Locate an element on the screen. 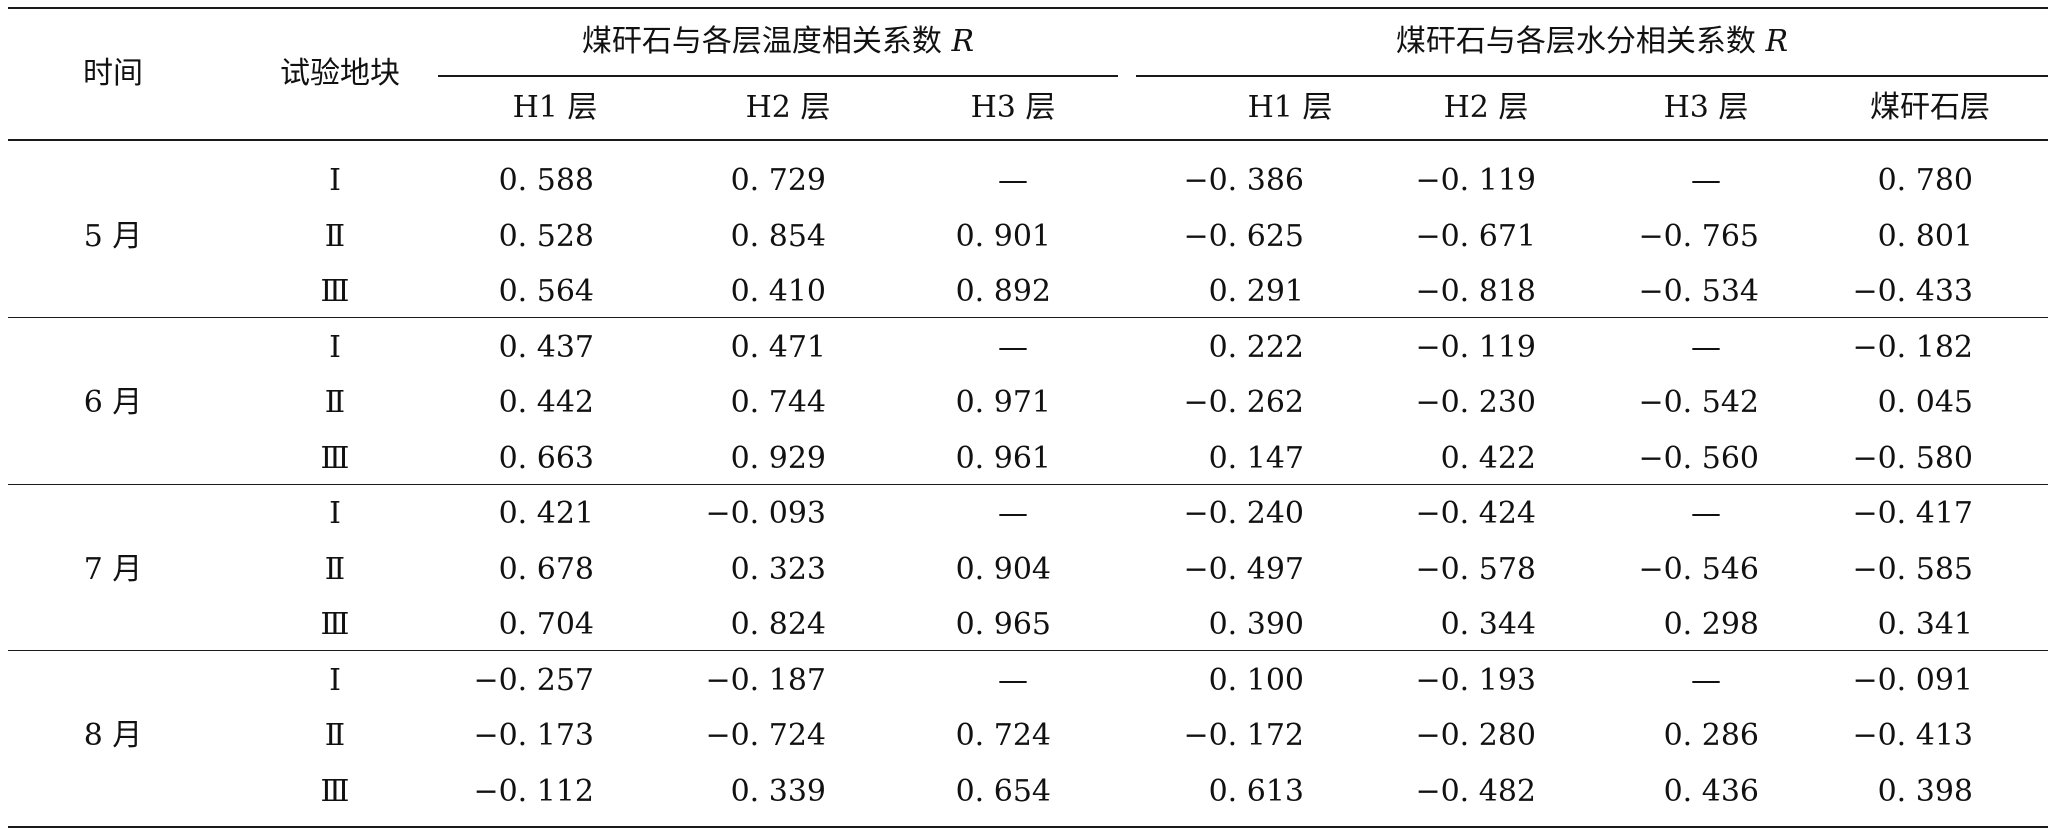 This screenshot has height=832, width=2056. correlation-value: −0. 413 is located at coordinates (1912, 735).